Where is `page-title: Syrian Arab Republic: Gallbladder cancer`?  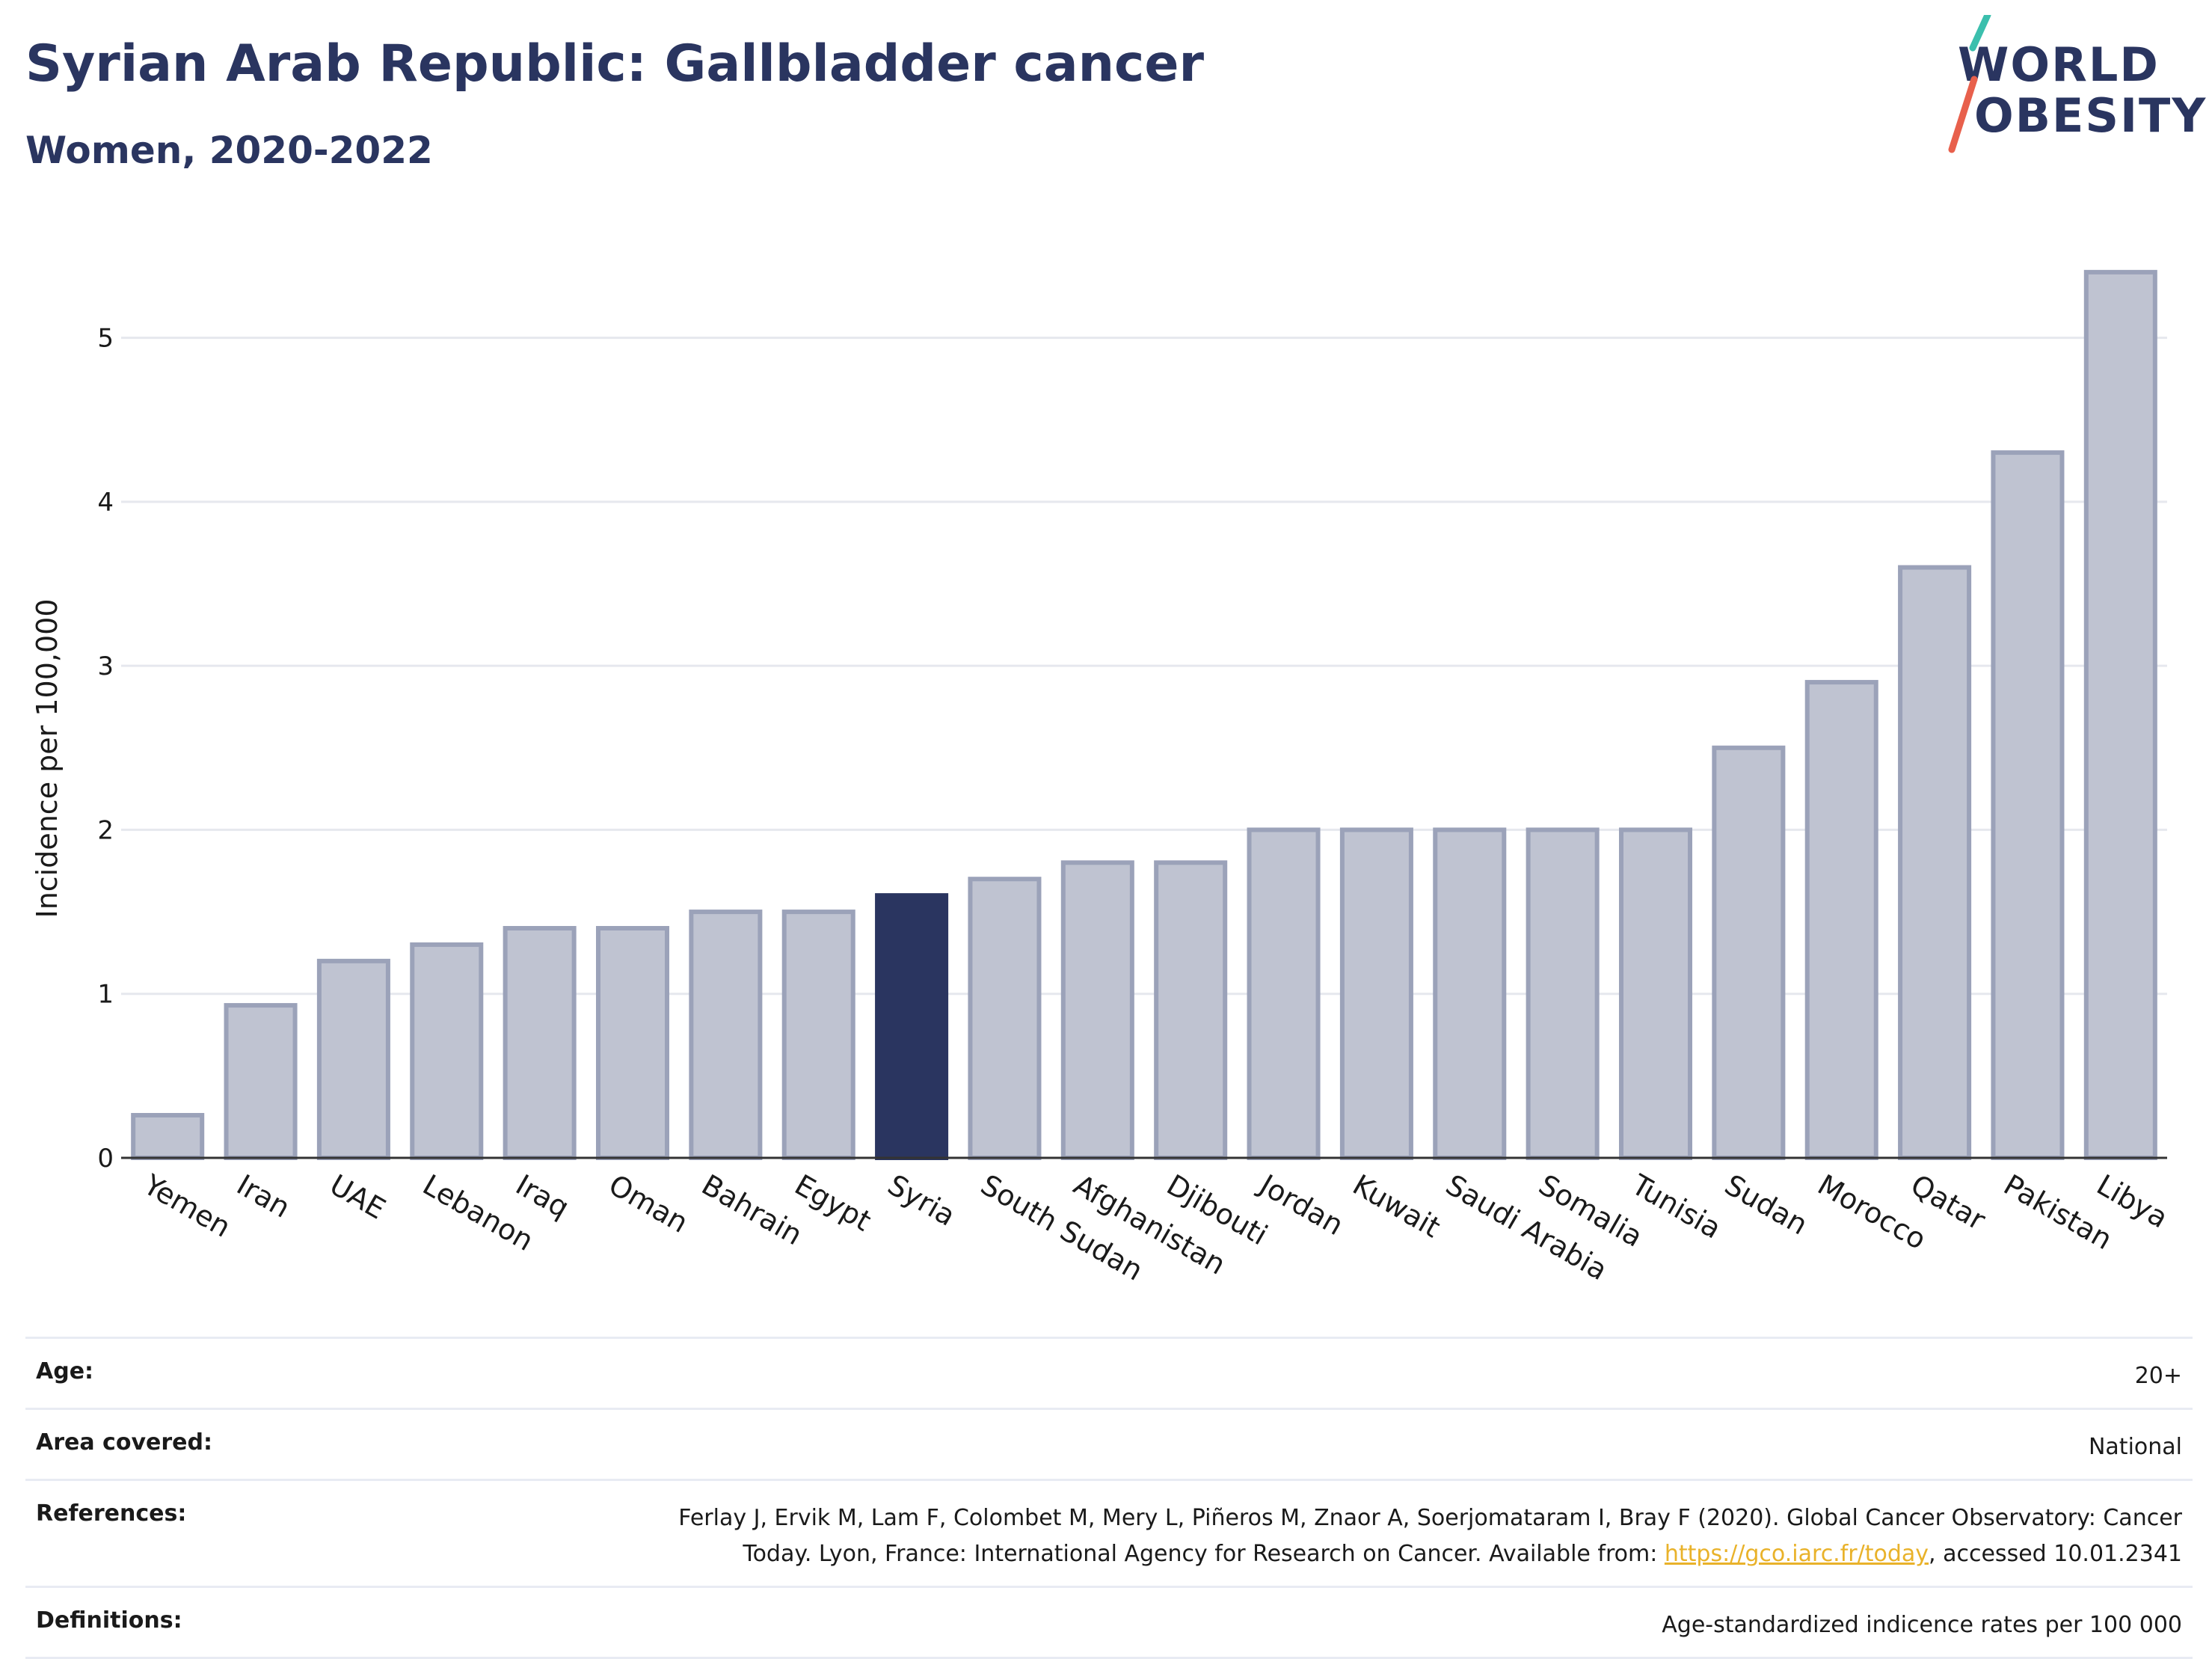 page-title: Syrian Arab Republic: Gallbladder cancer is located at coordinates (614, 63).